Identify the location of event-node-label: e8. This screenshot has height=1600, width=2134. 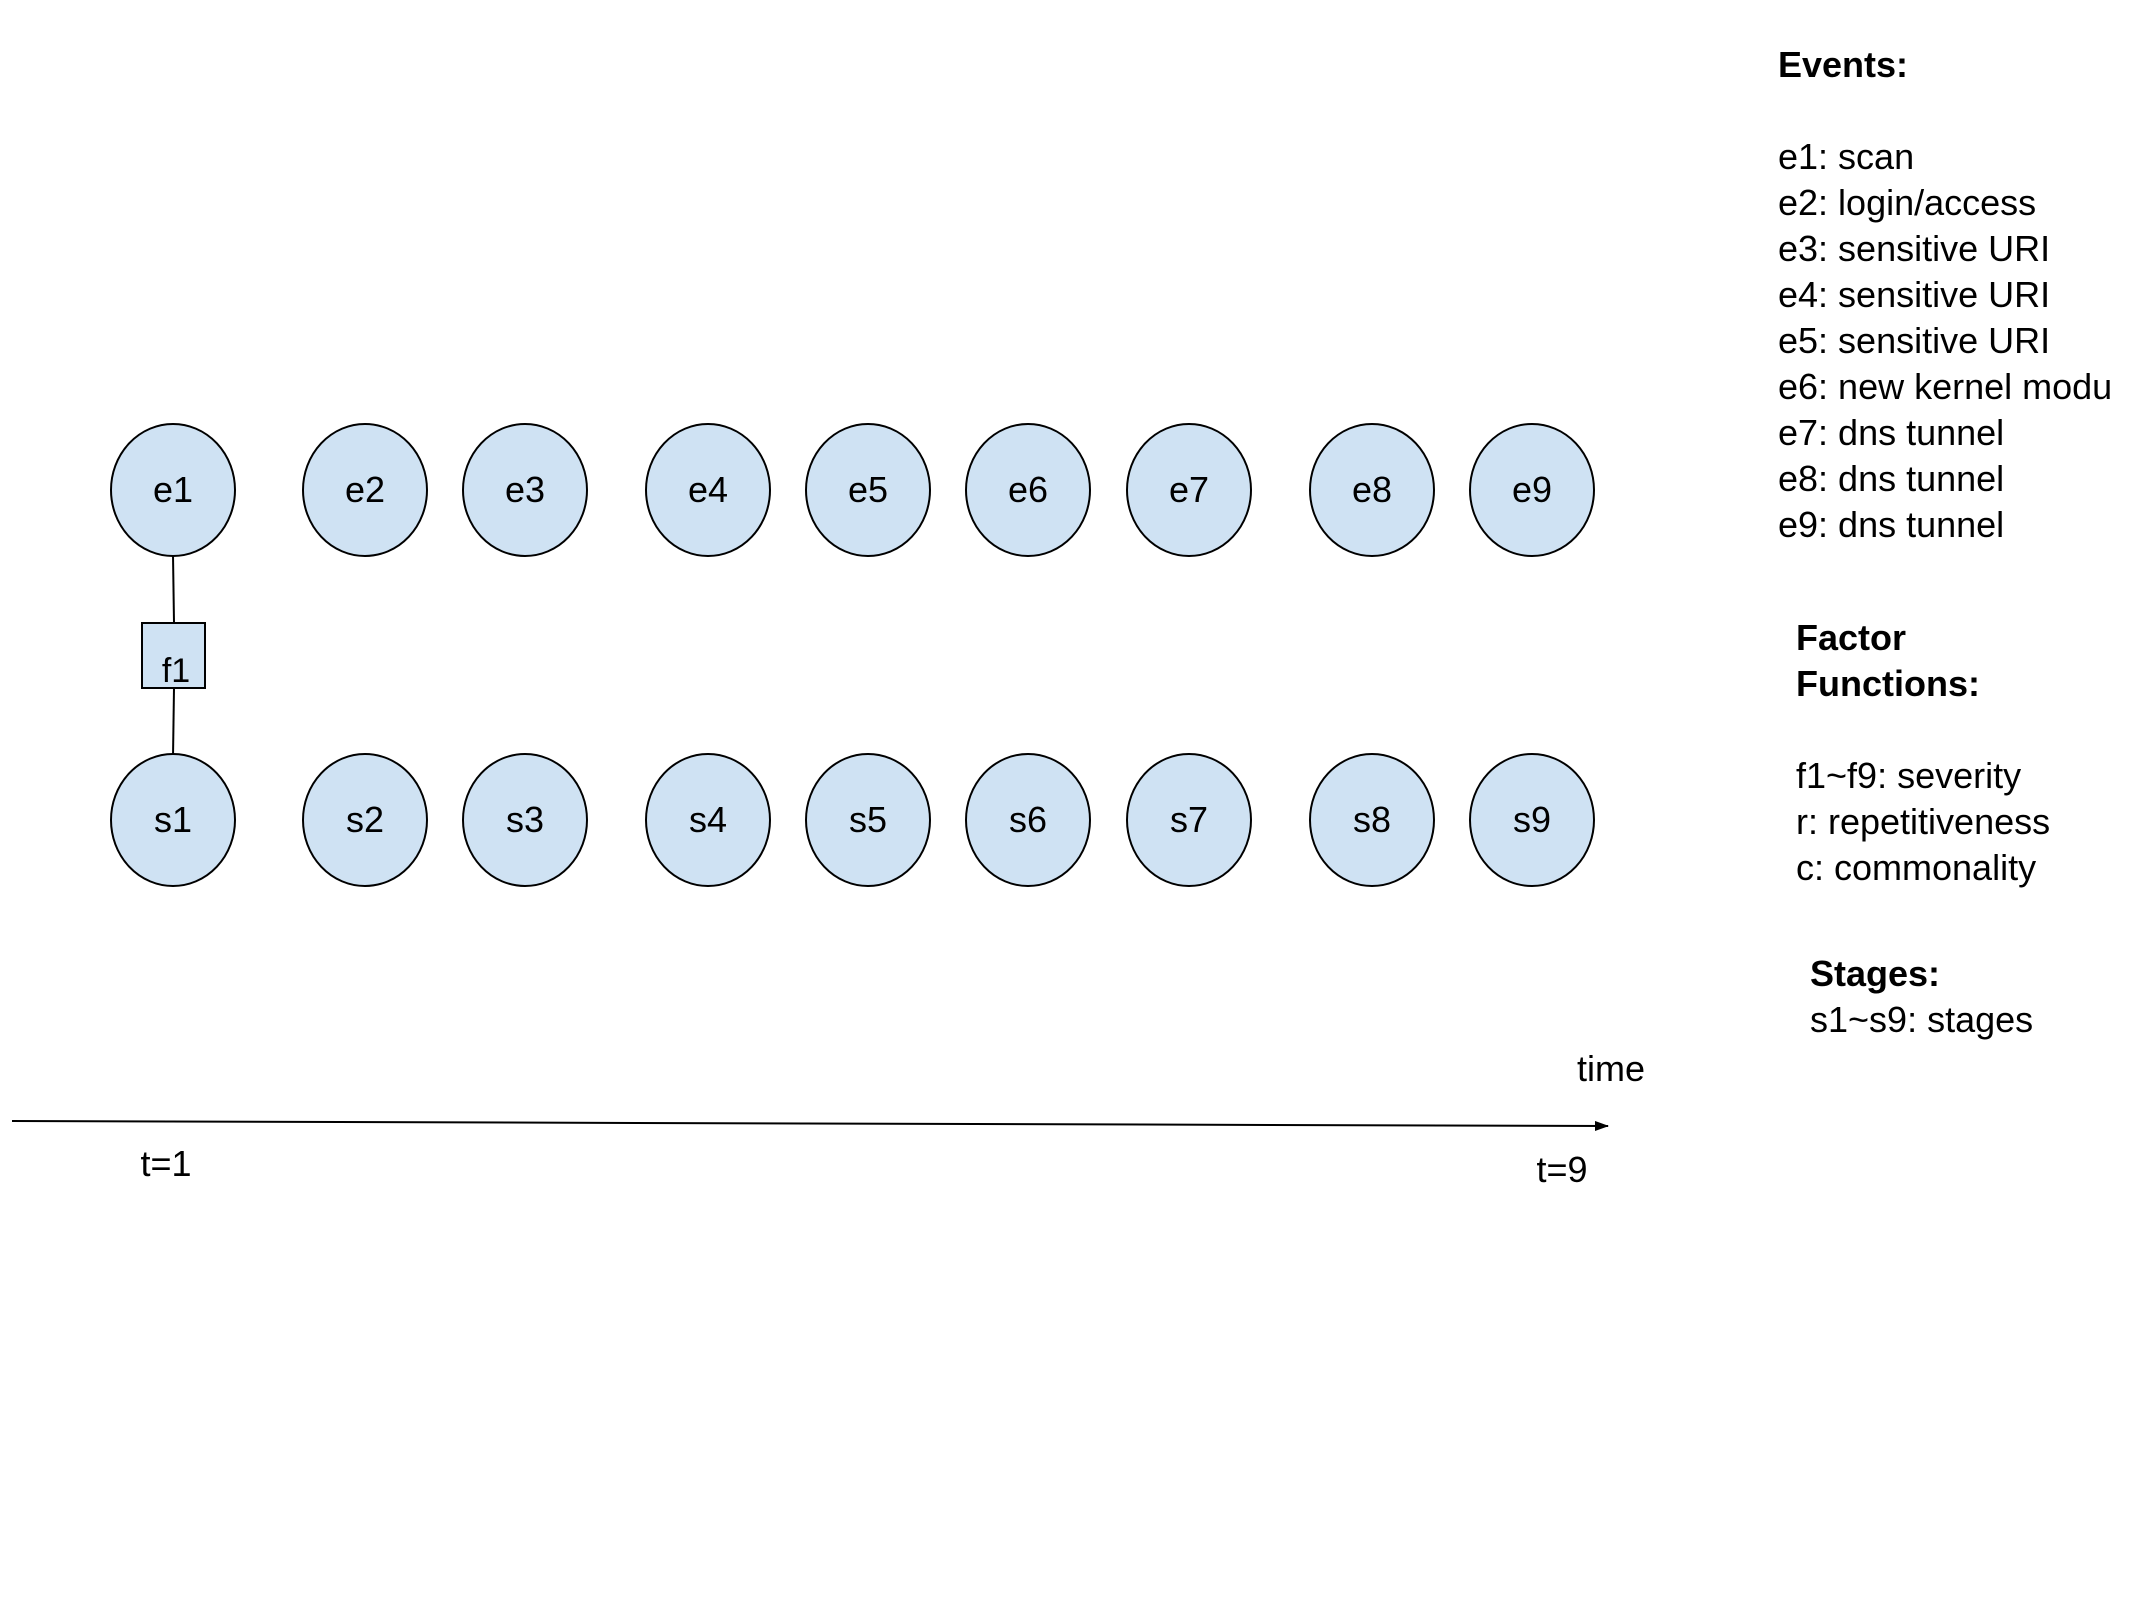
(1372, 489).